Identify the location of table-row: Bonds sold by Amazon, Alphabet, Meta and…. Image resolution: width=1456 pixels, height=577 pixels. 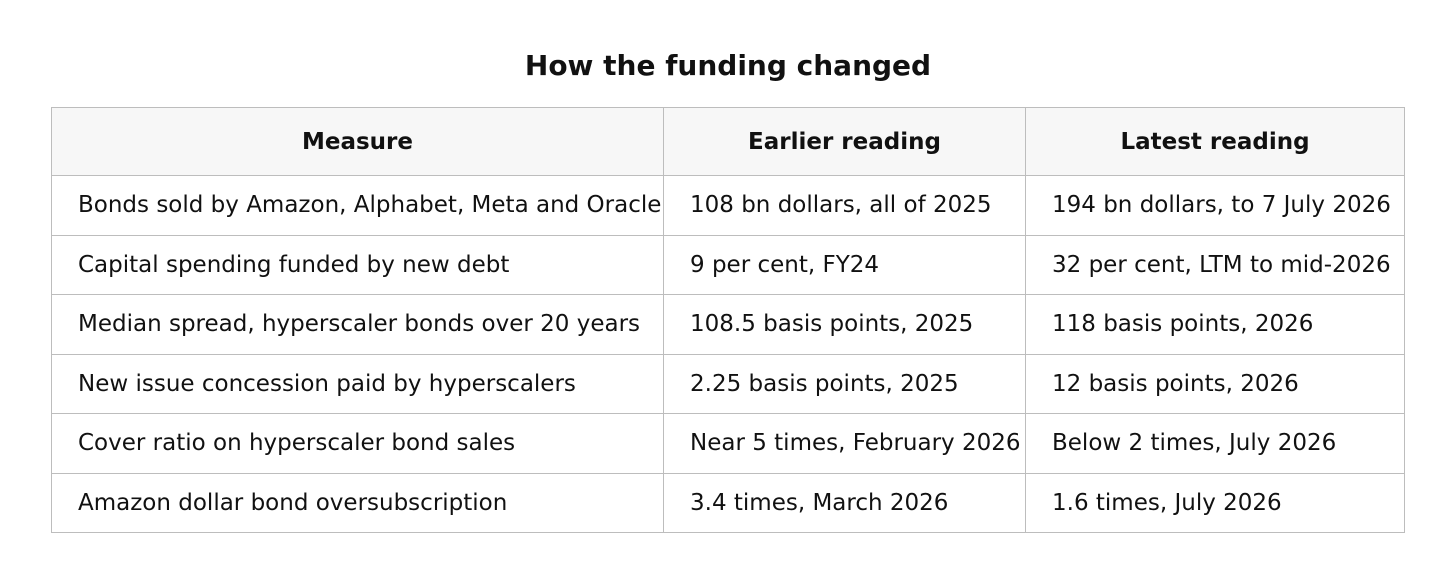
(728, 205).